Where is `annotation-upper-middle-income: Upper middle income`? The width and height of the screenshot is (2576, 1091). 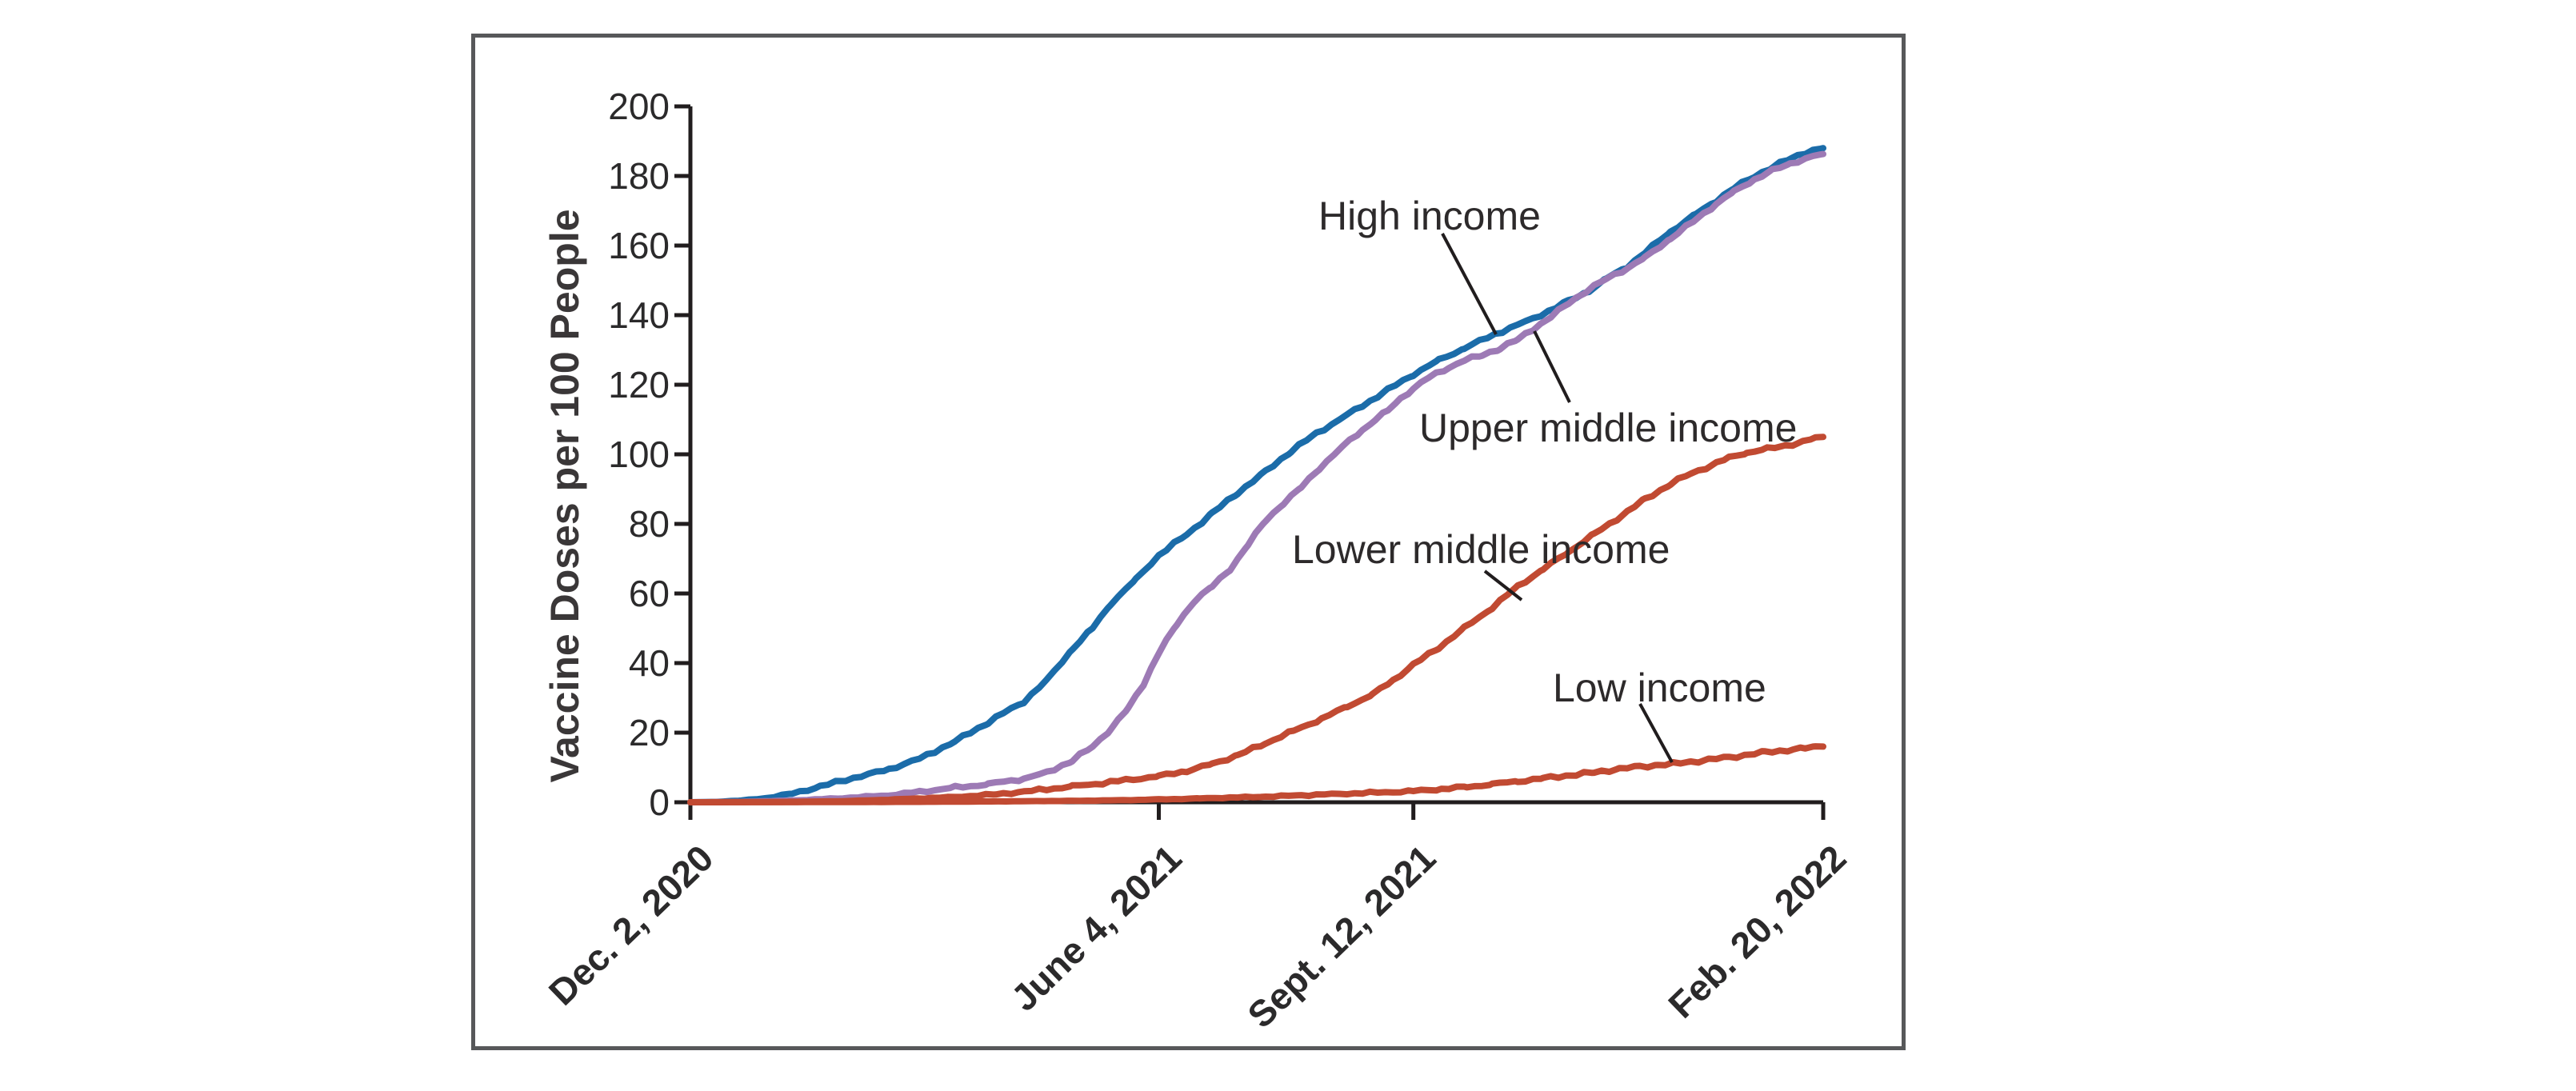
annotation-upper-middle-income: Upper middle income is located at coordinates (1608, 428).